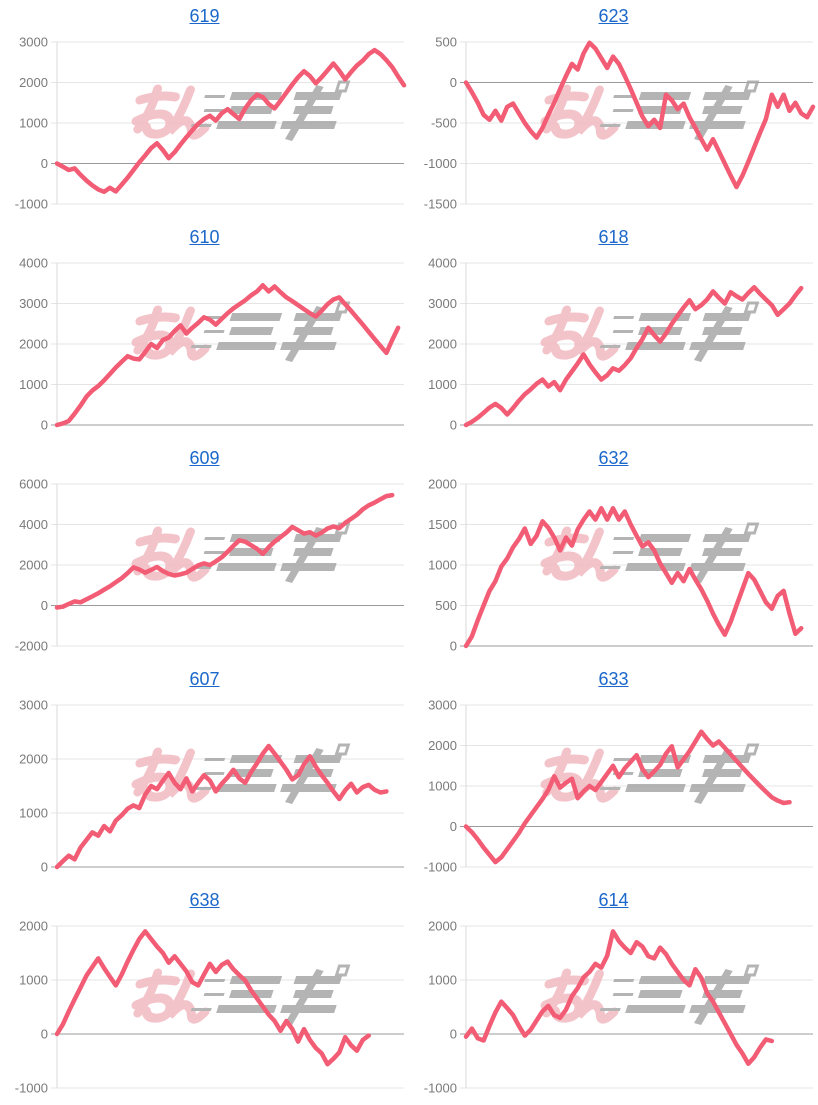  I want to click on line-chart-619: 3000 2000 1000 0 -1000, so click(204, 124).